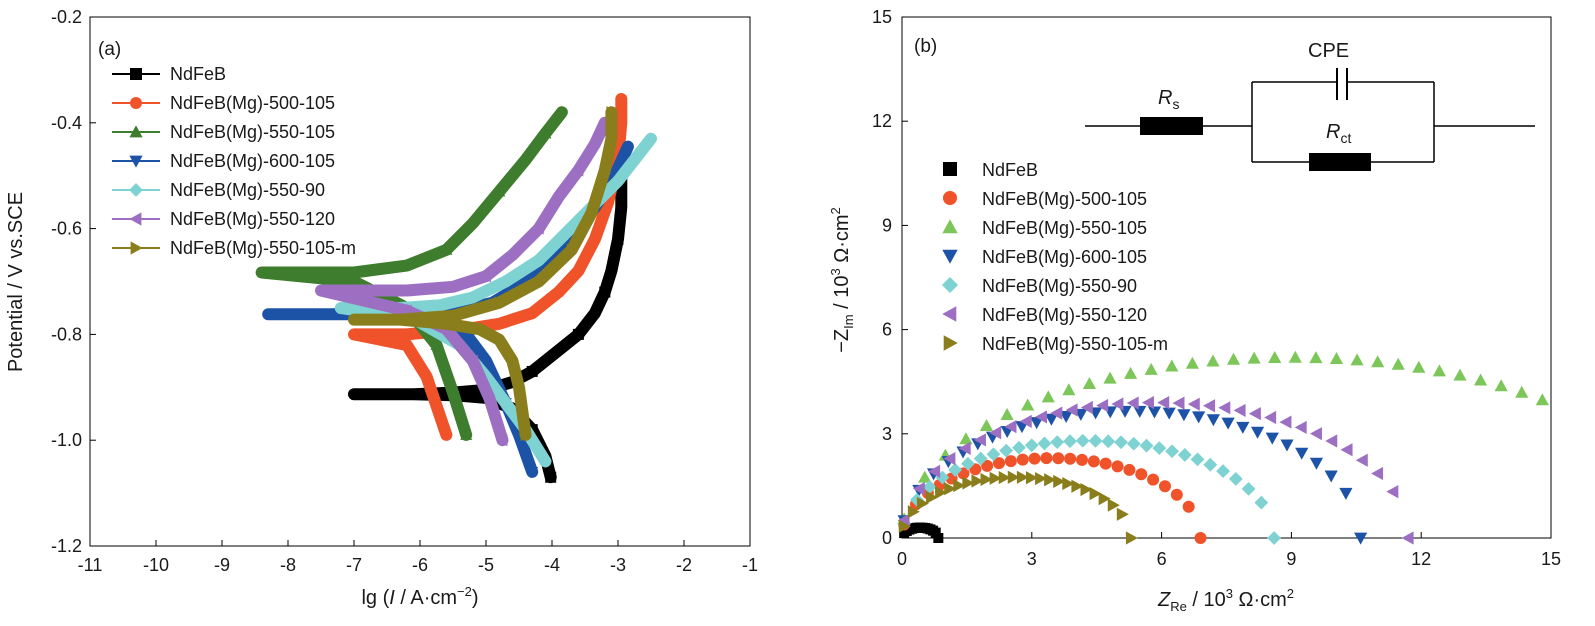  What do you see at coordinates (552, 565) in the screenshot?
I see `x-tick-label-a: -4` at bounding box center [552, 565].